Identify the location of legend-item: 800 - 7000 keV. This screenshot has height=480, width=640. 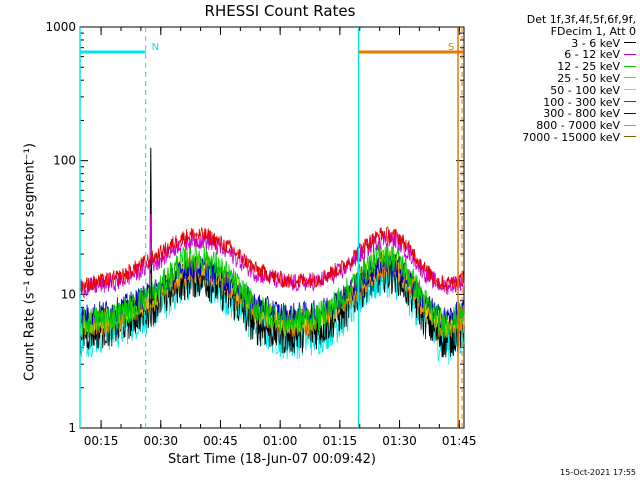
(579, 126).